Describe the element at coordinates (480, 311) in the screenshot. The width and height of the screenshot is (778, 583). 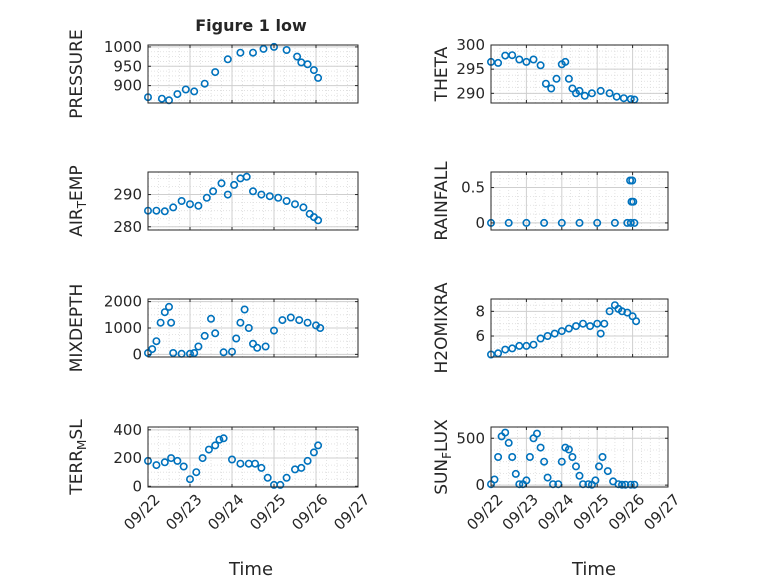
I see `y-tick-label: 8` at that location.